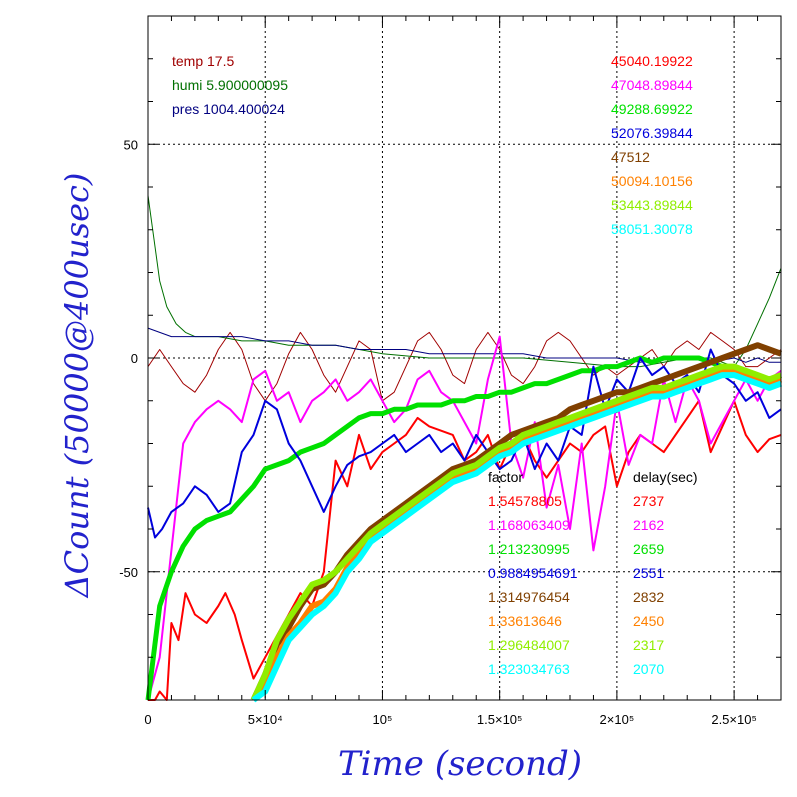 The image size is (797, 797). Describe the element at coordinates (450, 719) in the screenshot. I see `x-tick-labels: 0 5×10⁴ 10⁵ 1.5×10⁵ 2×10⁵ 2.5×10⁵` at that location.